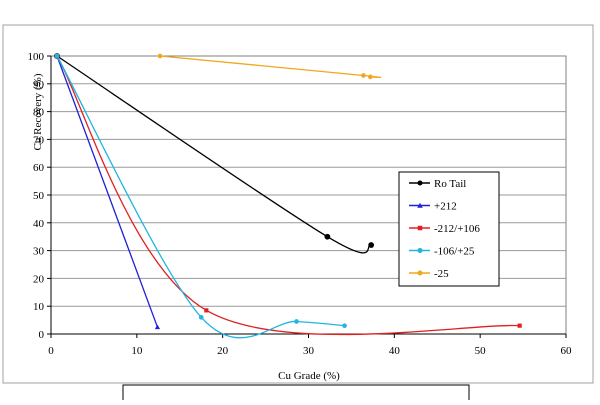 The height and width of the screenshot is (405, 600). Describe the element at coordinates (296, 394) in the screenshot. I see `caption-box` at that location.